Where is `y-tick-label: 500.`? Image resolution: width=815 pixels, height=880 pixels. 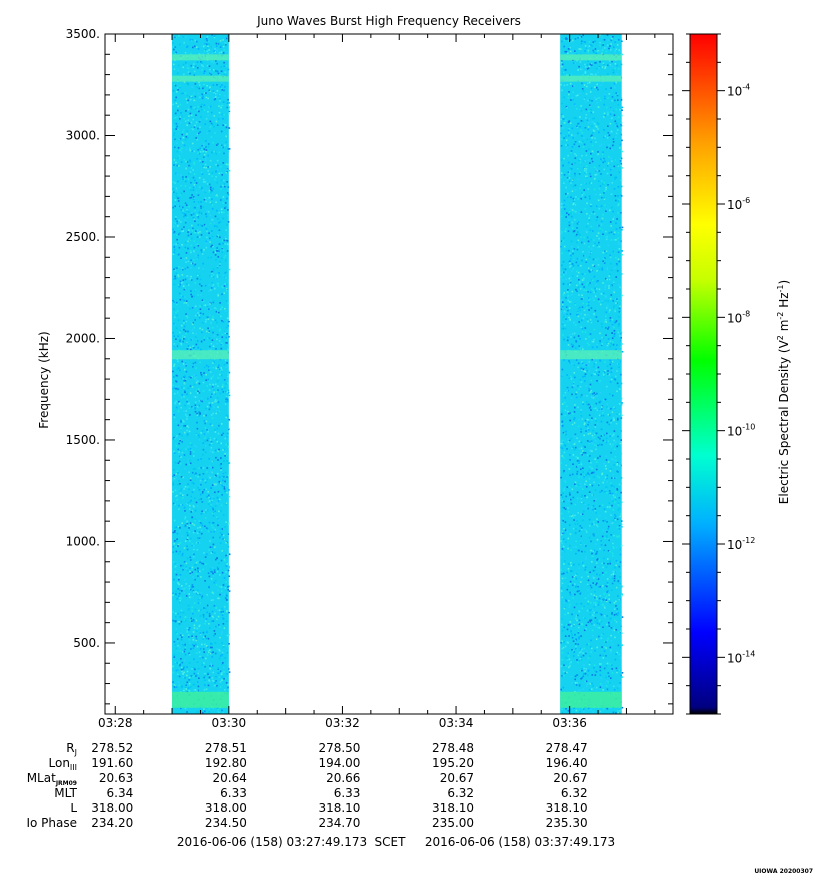 y-tick-label: 500. is located at coordinates (86, 643).